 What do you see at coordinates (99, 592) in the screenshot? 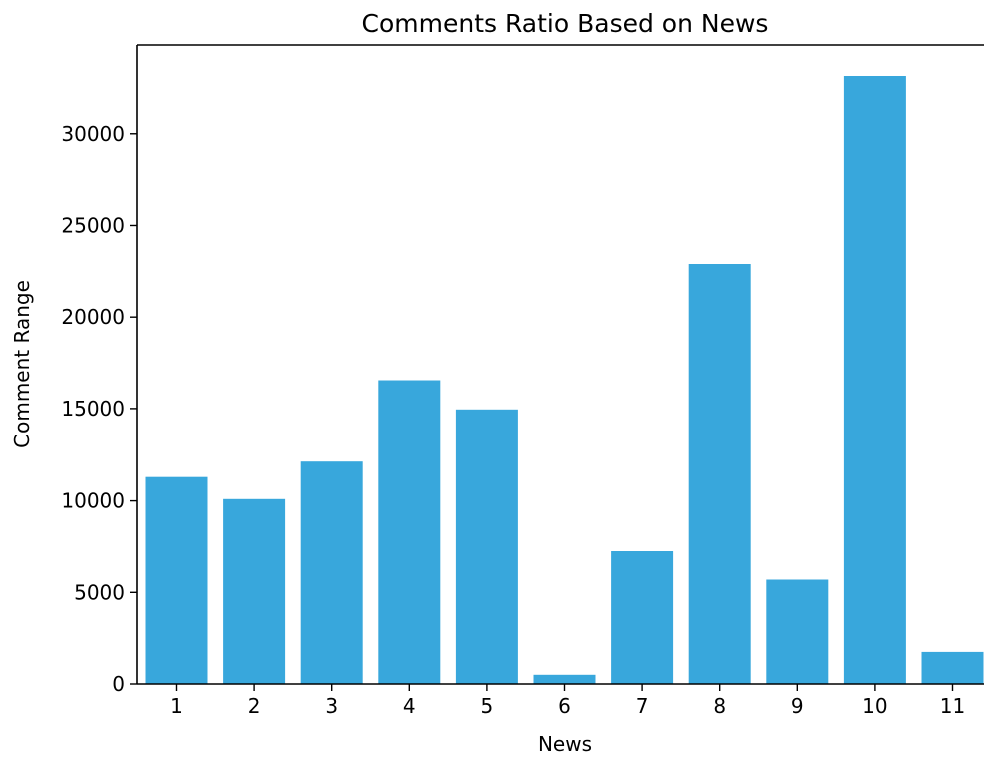
I see `y-tick-label: 5000` at bounding box center [99, 592].